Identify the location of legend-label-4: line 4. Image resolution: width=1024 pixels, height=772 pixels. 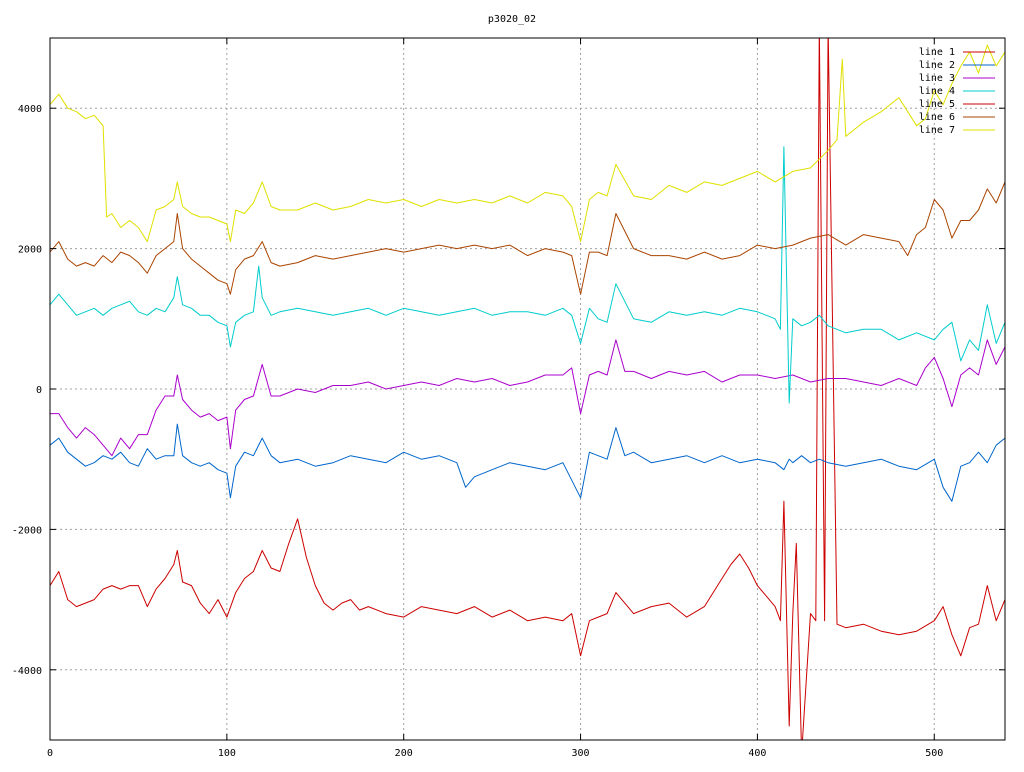
(937, 91).